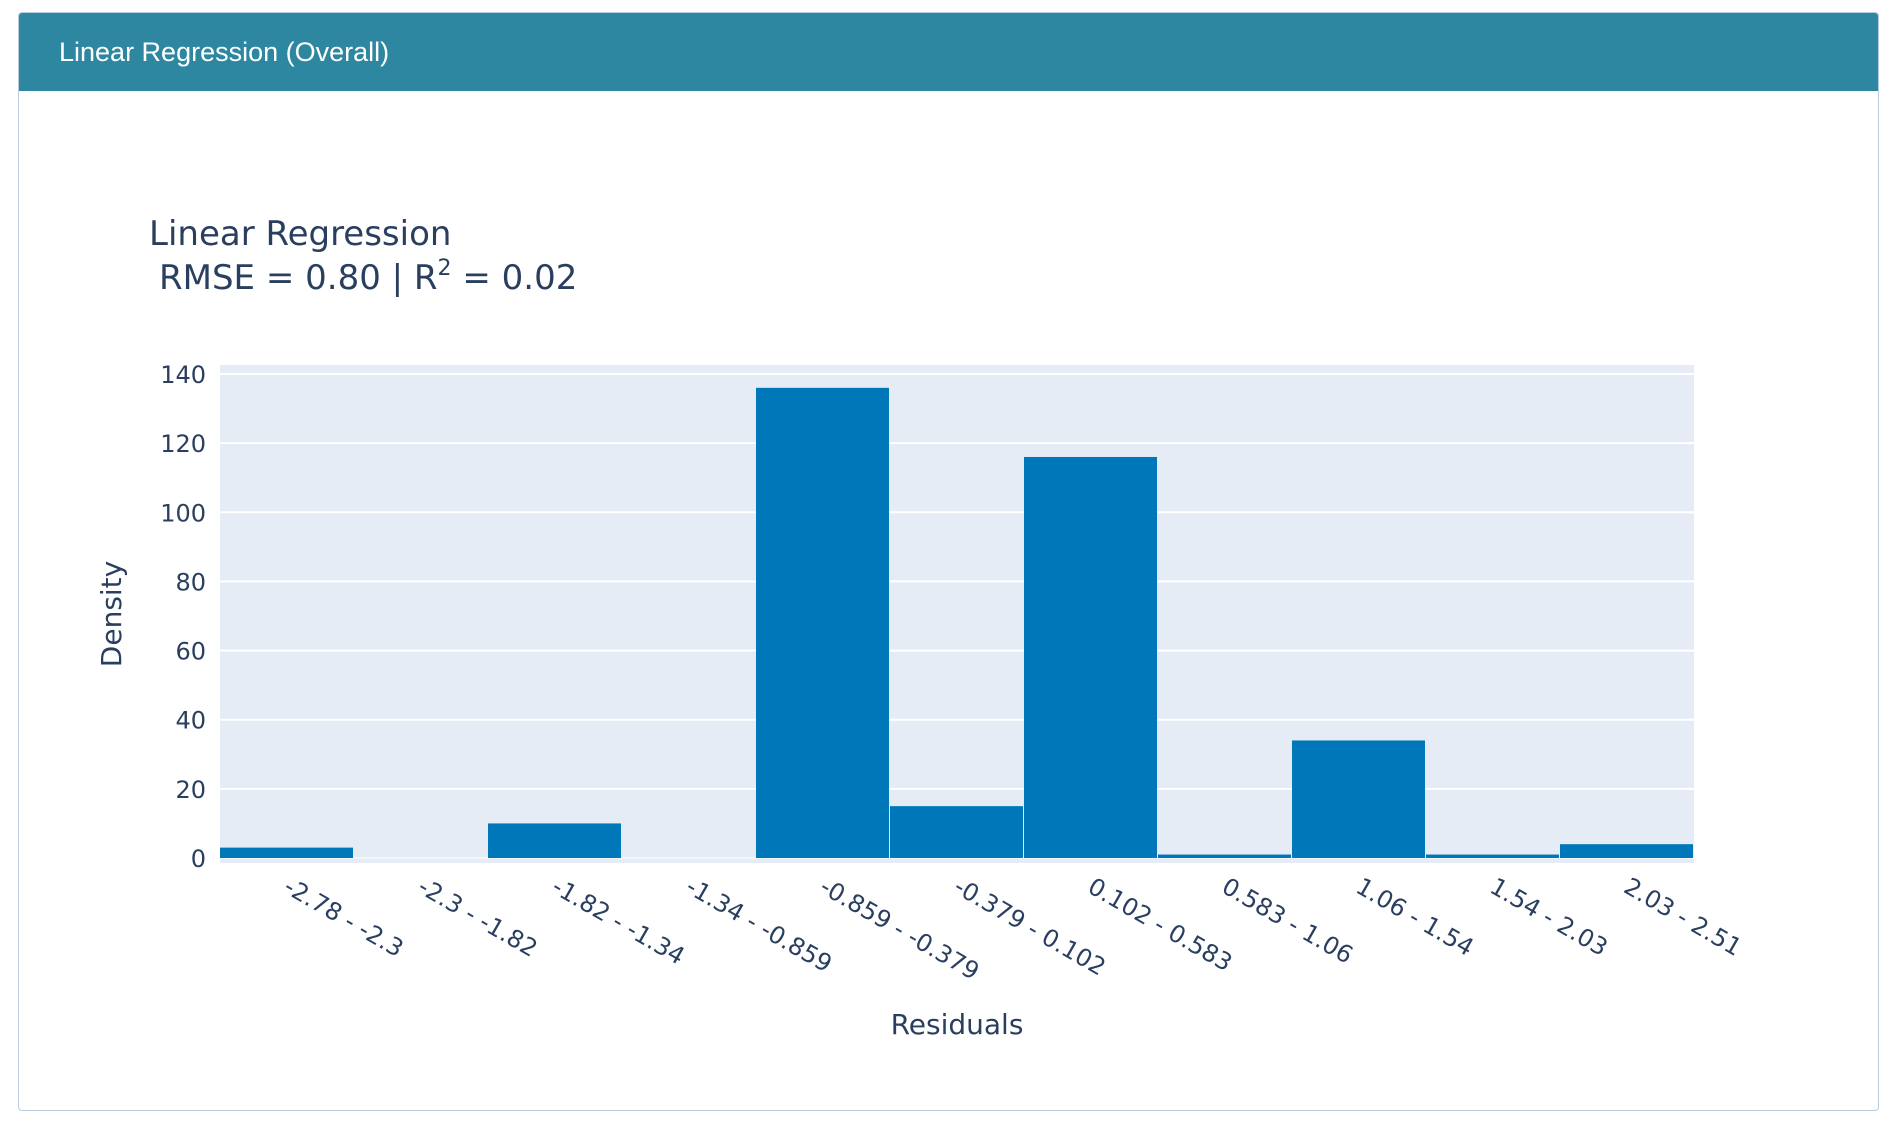  What do you see at coordinates (445, 268) in the screenshot?
I see `subtitle-superscript: 2` at bounding box center [445, 268].